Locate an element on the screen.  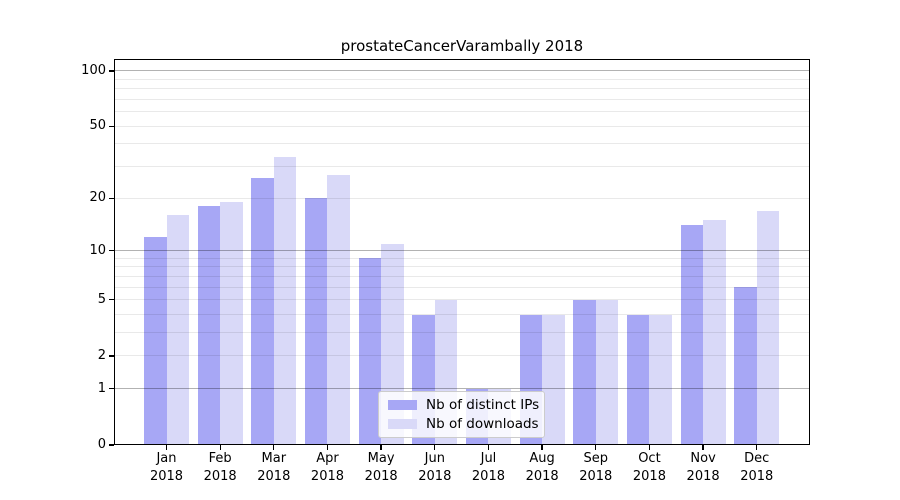
bar-nb-of-downloads-nov is located at coordinates (714, 332).